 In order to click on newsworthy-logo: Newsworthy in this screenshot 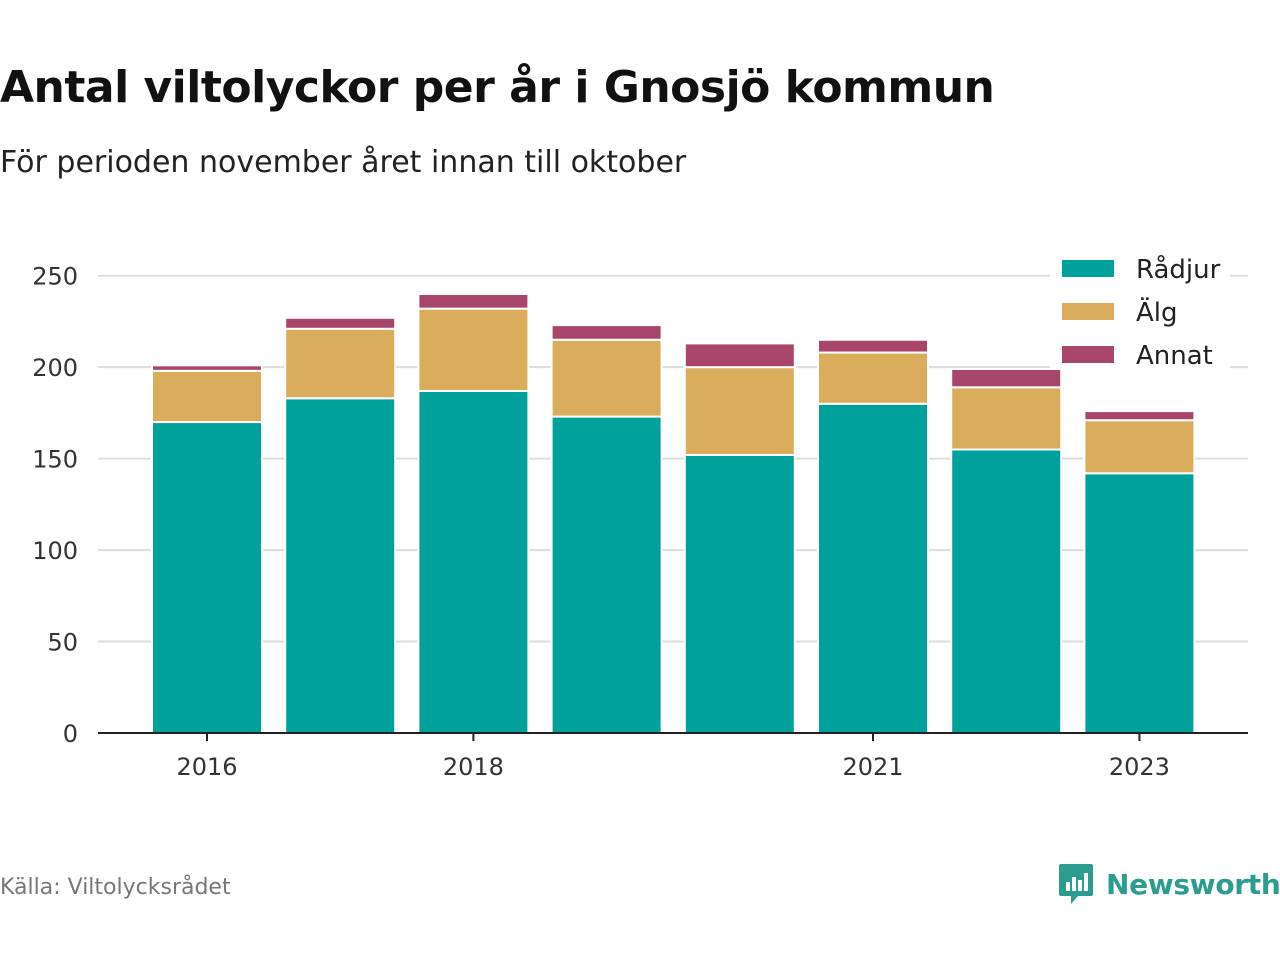, I will do `click(1169, 884)`.